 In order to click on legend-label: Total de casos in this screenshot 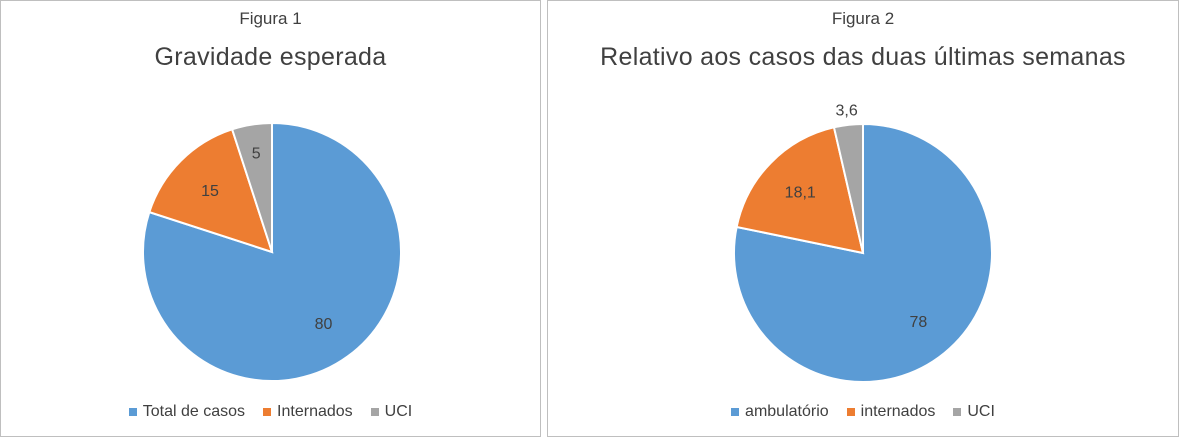, I will do `click(194, 411)`.